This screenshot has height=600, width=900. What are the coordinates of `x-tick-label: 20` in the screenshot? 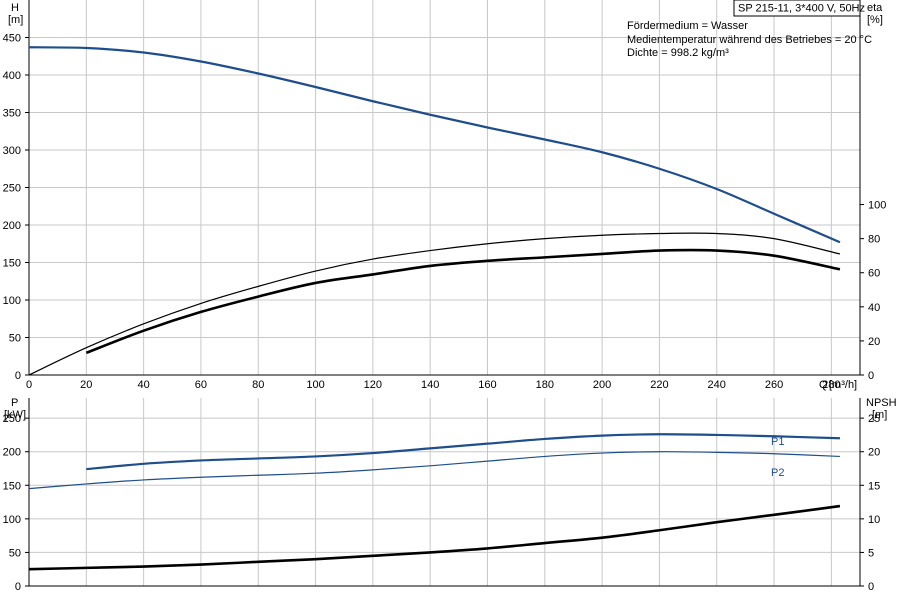 It's located at (86, 385).